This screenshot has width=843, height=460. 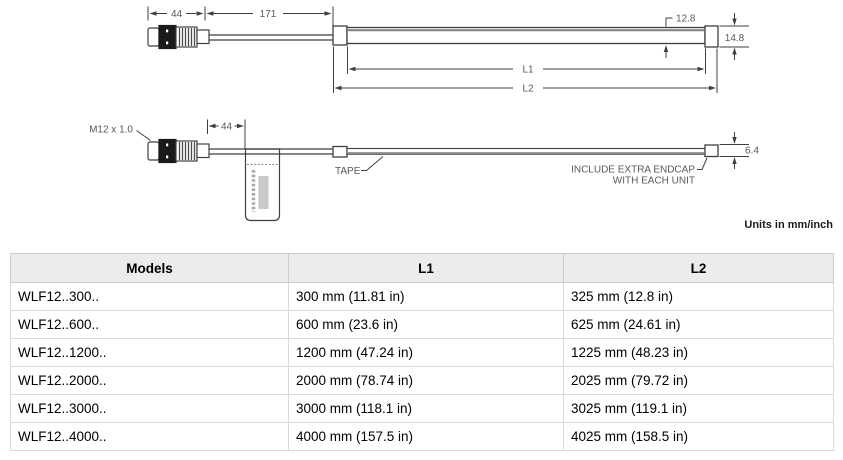 What do you see at coordinates (111, 130) in the screenshot?
I see `thread-label: M12 x 1.0` at bounding box center [111, 130].